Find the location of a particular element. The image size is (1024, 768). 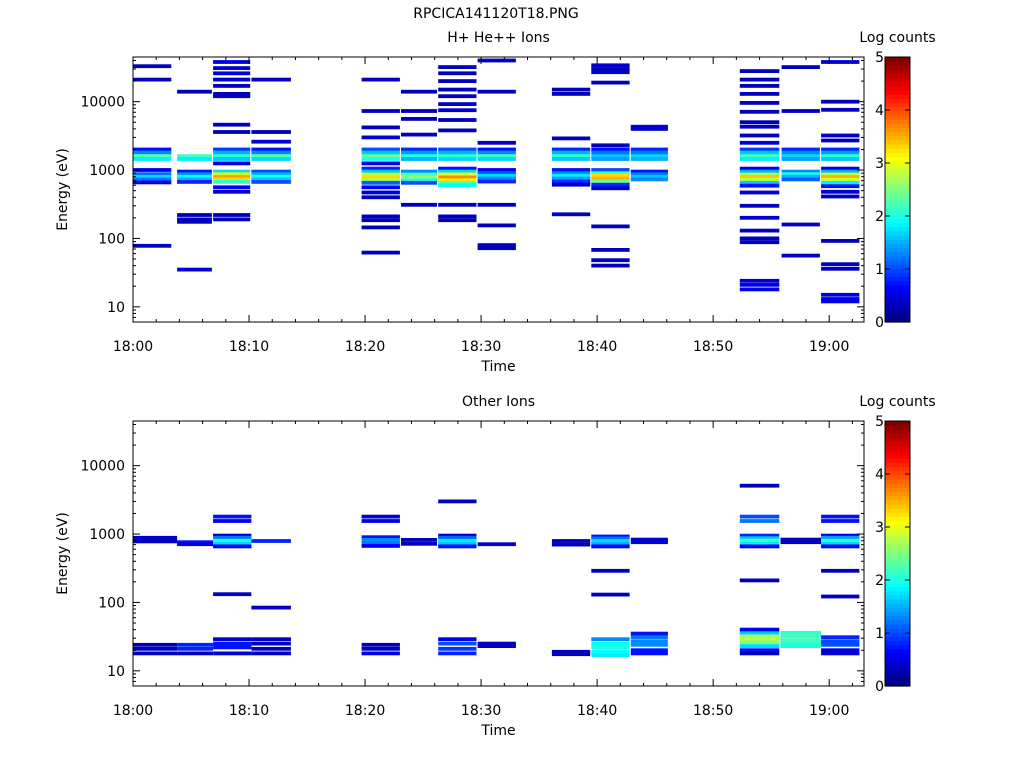

colorbar-tick-label: 4 is located at coordinates (879, 475).